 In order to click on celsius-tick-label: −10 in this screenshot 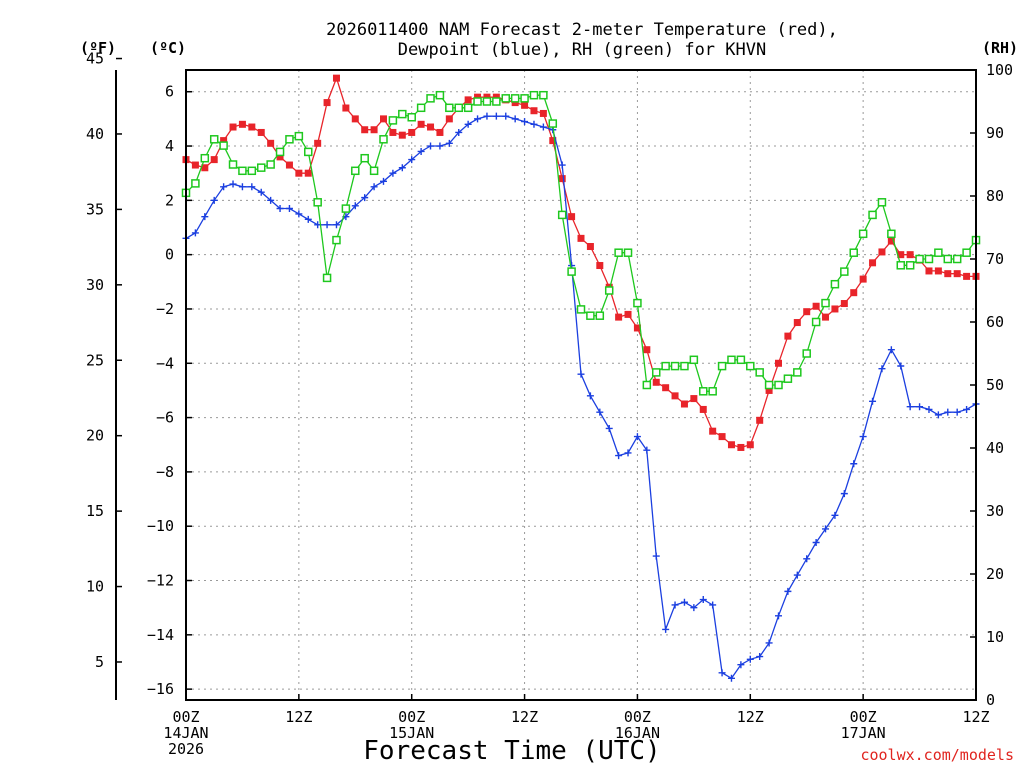, I will do `click(160, 526)`.